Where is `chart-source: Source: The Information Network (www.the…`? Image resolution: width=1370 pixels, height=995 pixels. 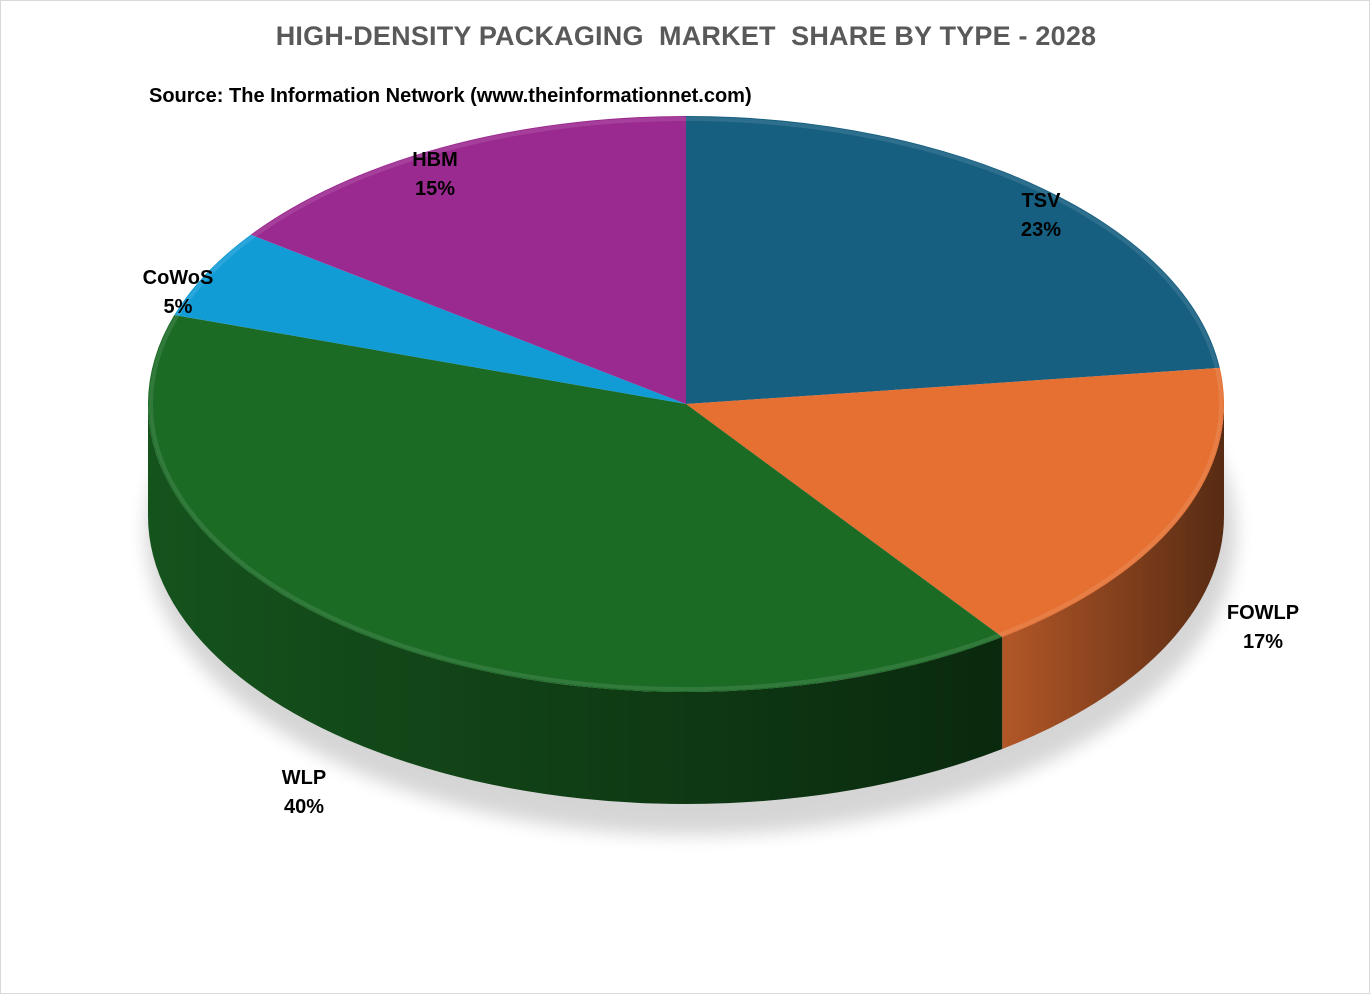
chart-source: Source: The Information Network (www.the… is located at coordinates (450, 96).